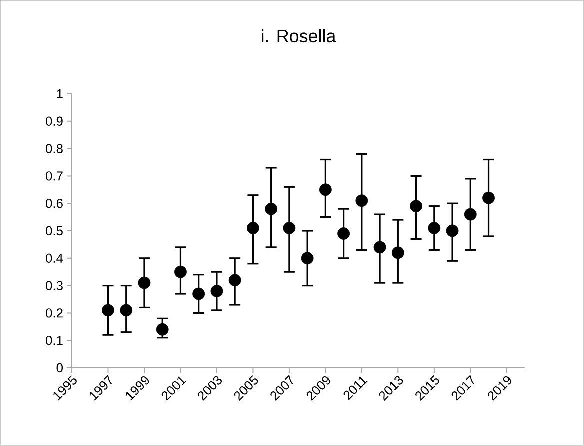 This screenshot has height=446, width=584. What do you see at coordinates (59, 368) in the screenshot?
I see `y-tick-label: 0` at bounding box center [59, 368].